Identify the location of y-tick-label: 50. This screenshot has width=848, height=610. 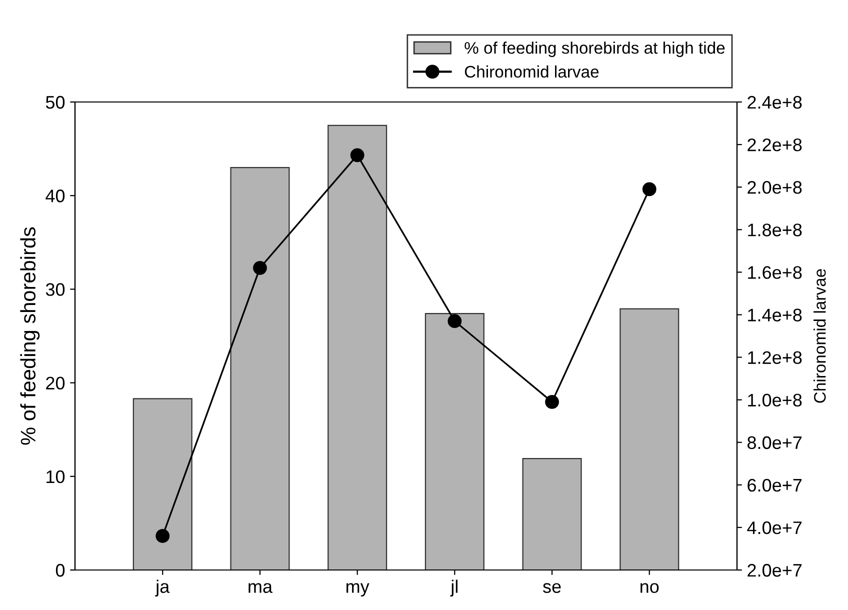
(55, 102).